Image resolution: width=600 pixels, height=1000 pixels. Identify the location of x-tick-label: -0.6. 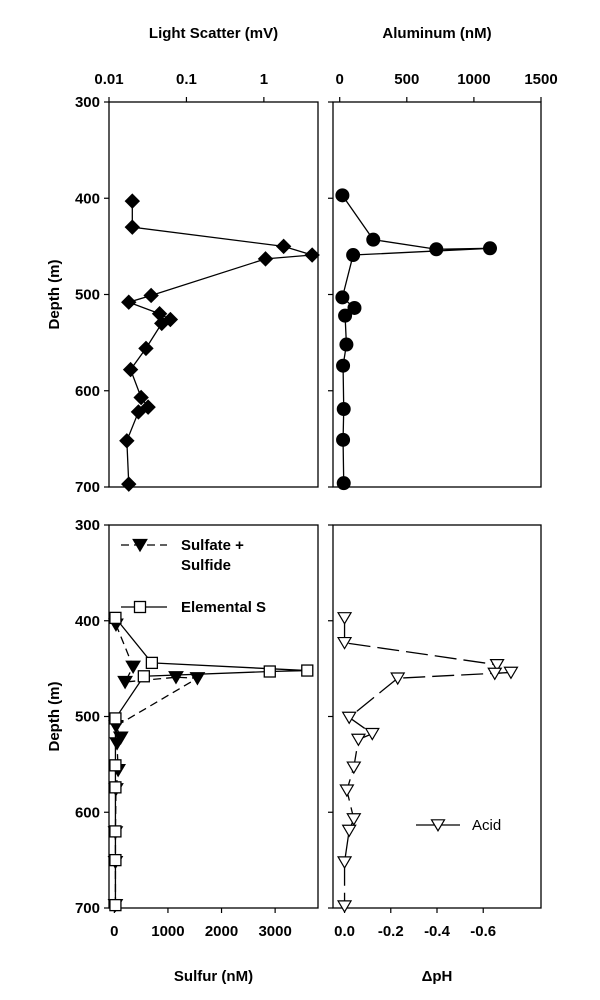
(483, 931).